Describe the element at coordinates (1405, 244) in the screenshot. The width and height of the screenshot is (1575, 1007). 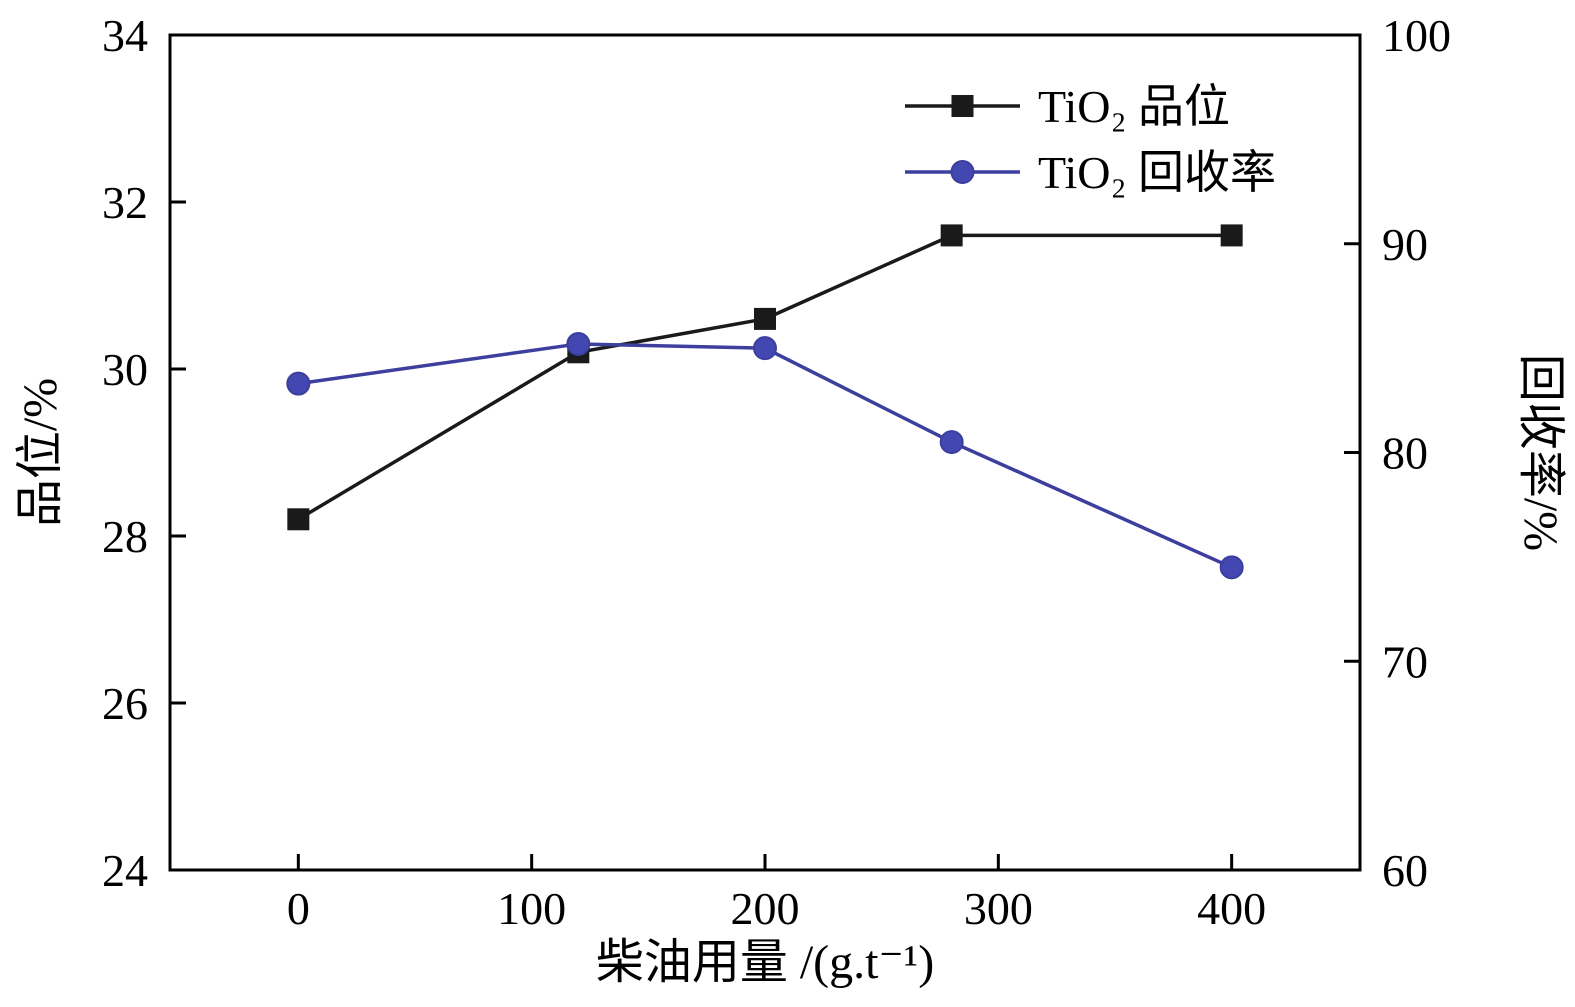
I see `right-axis-tick-label: 90` at that location.